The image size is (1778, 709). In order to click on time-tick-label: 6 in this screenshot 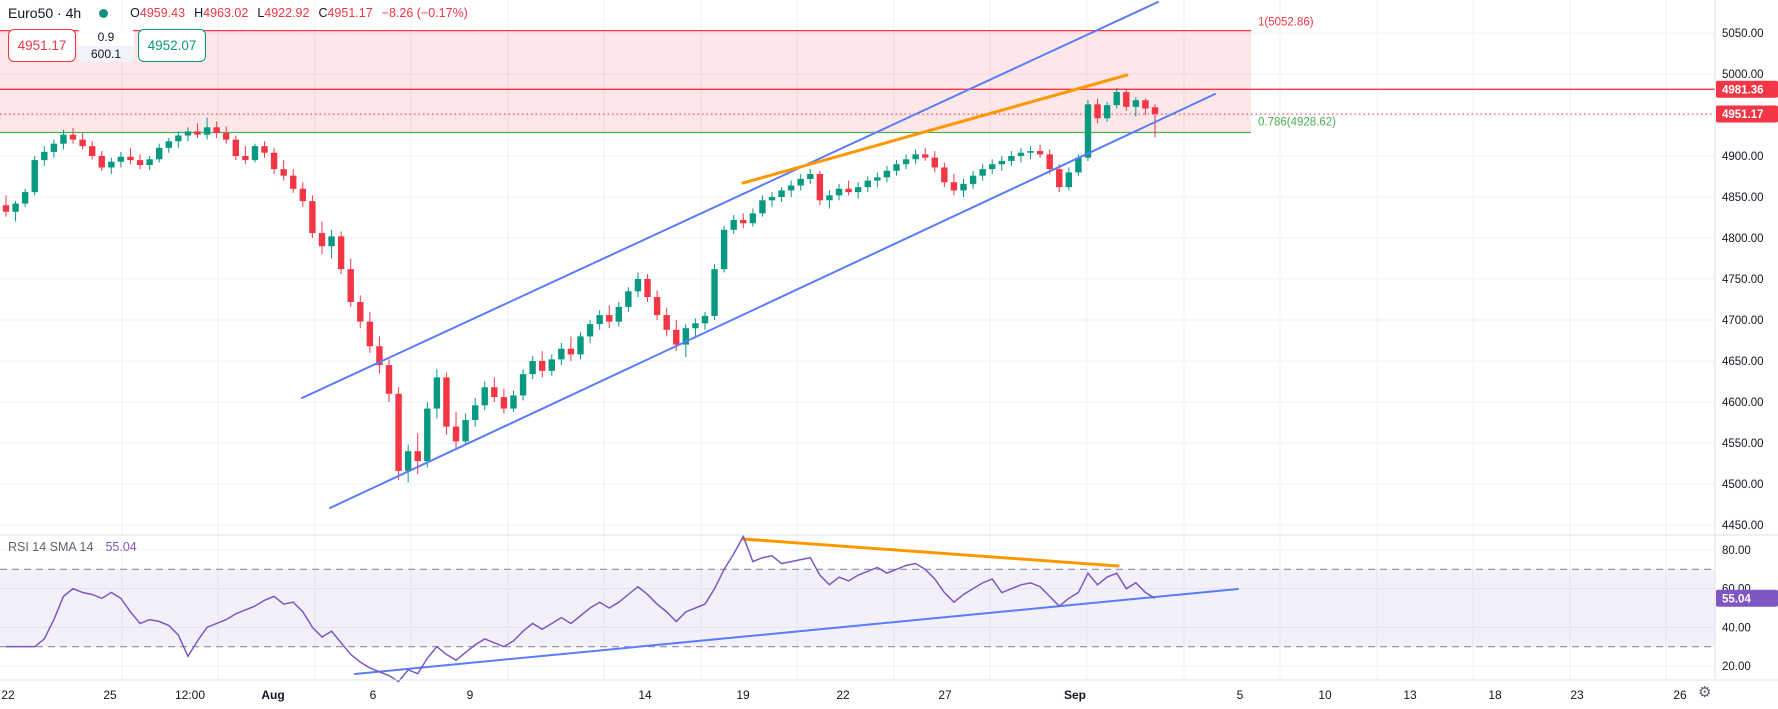, I will do `click(373, 695)`.